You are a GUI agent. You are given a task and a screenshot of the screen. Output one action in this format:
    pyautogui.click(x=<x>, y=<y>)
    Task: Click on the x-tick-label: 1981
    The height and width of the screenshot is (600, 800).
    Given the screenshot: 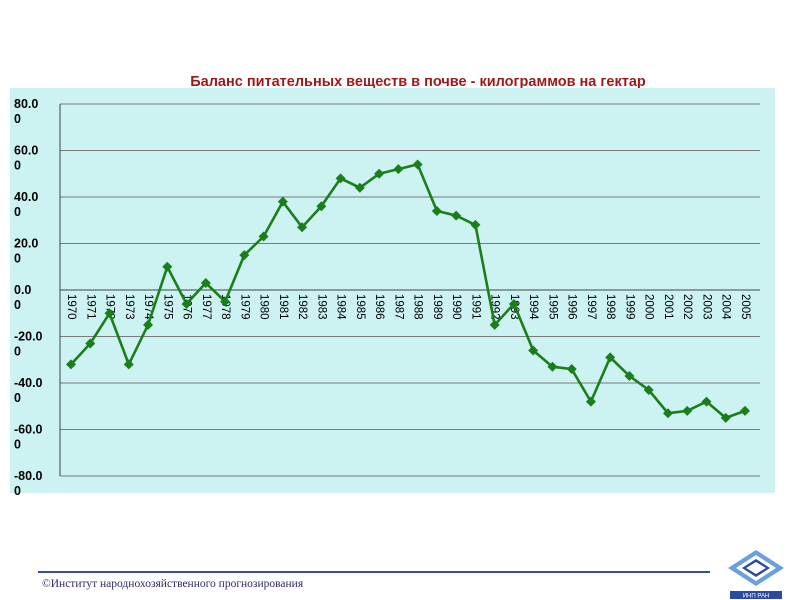 What is the action you would take?
    pyautogui.click(x=283, y=307)
    